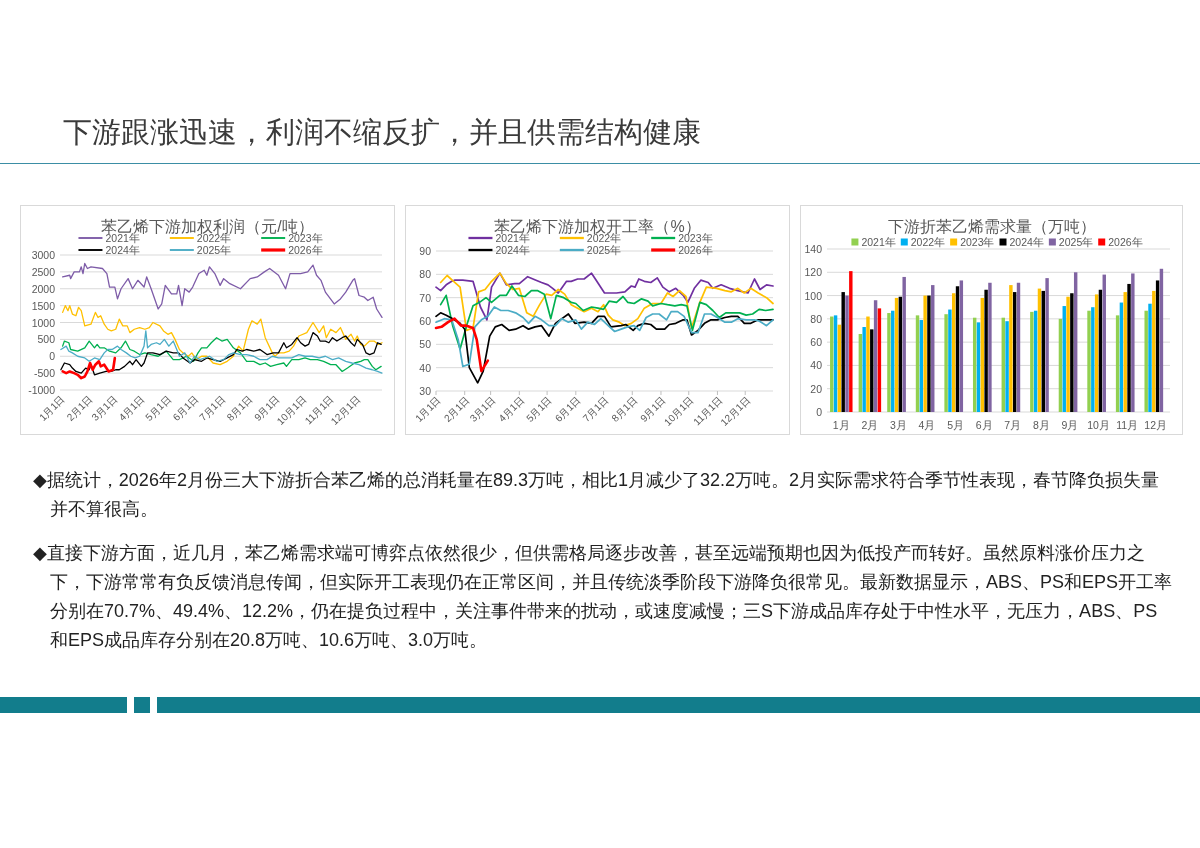 This screenshot has height=848, width=1200. What do you see at coordinates (425, 297) in the screenshot?
I see `y-tick-label: 70` at bounding box center [425, 297].